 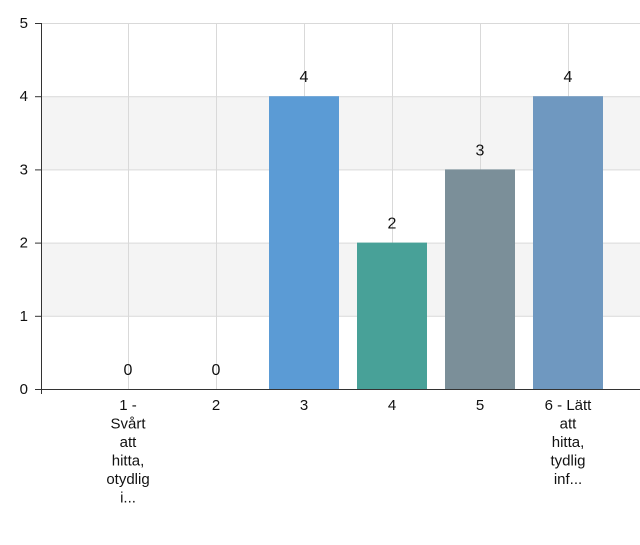 What do you see at coordinates (30, 206) in the screenshot?
I see `y-axis-ticks: 0 1 2 3 4 5` at bounding box center [30, 206].